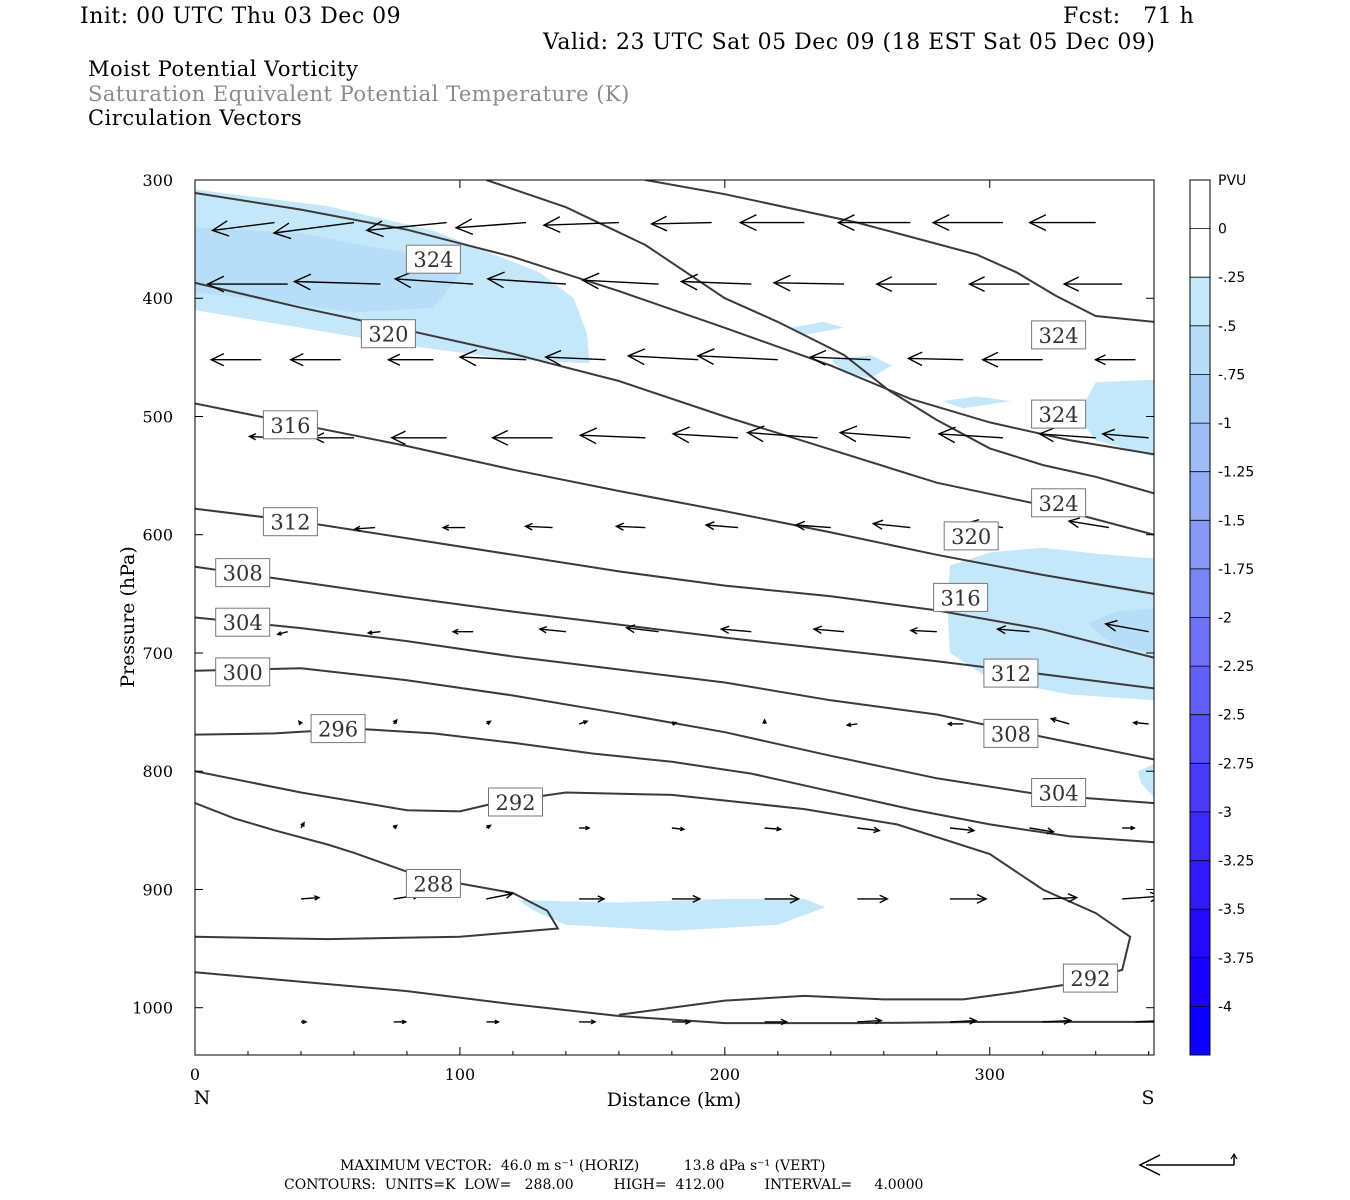  I want to click on y-tick-label: 300, so click(157, 180).